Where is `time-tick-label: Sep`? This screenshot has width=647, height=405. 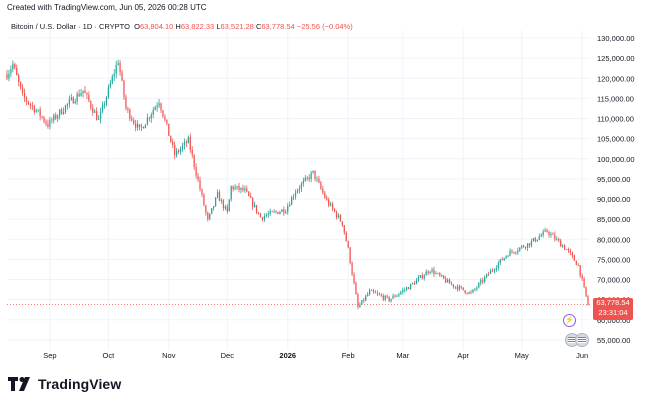 time-tick-label: Sep is located at coordinates (49, 355).